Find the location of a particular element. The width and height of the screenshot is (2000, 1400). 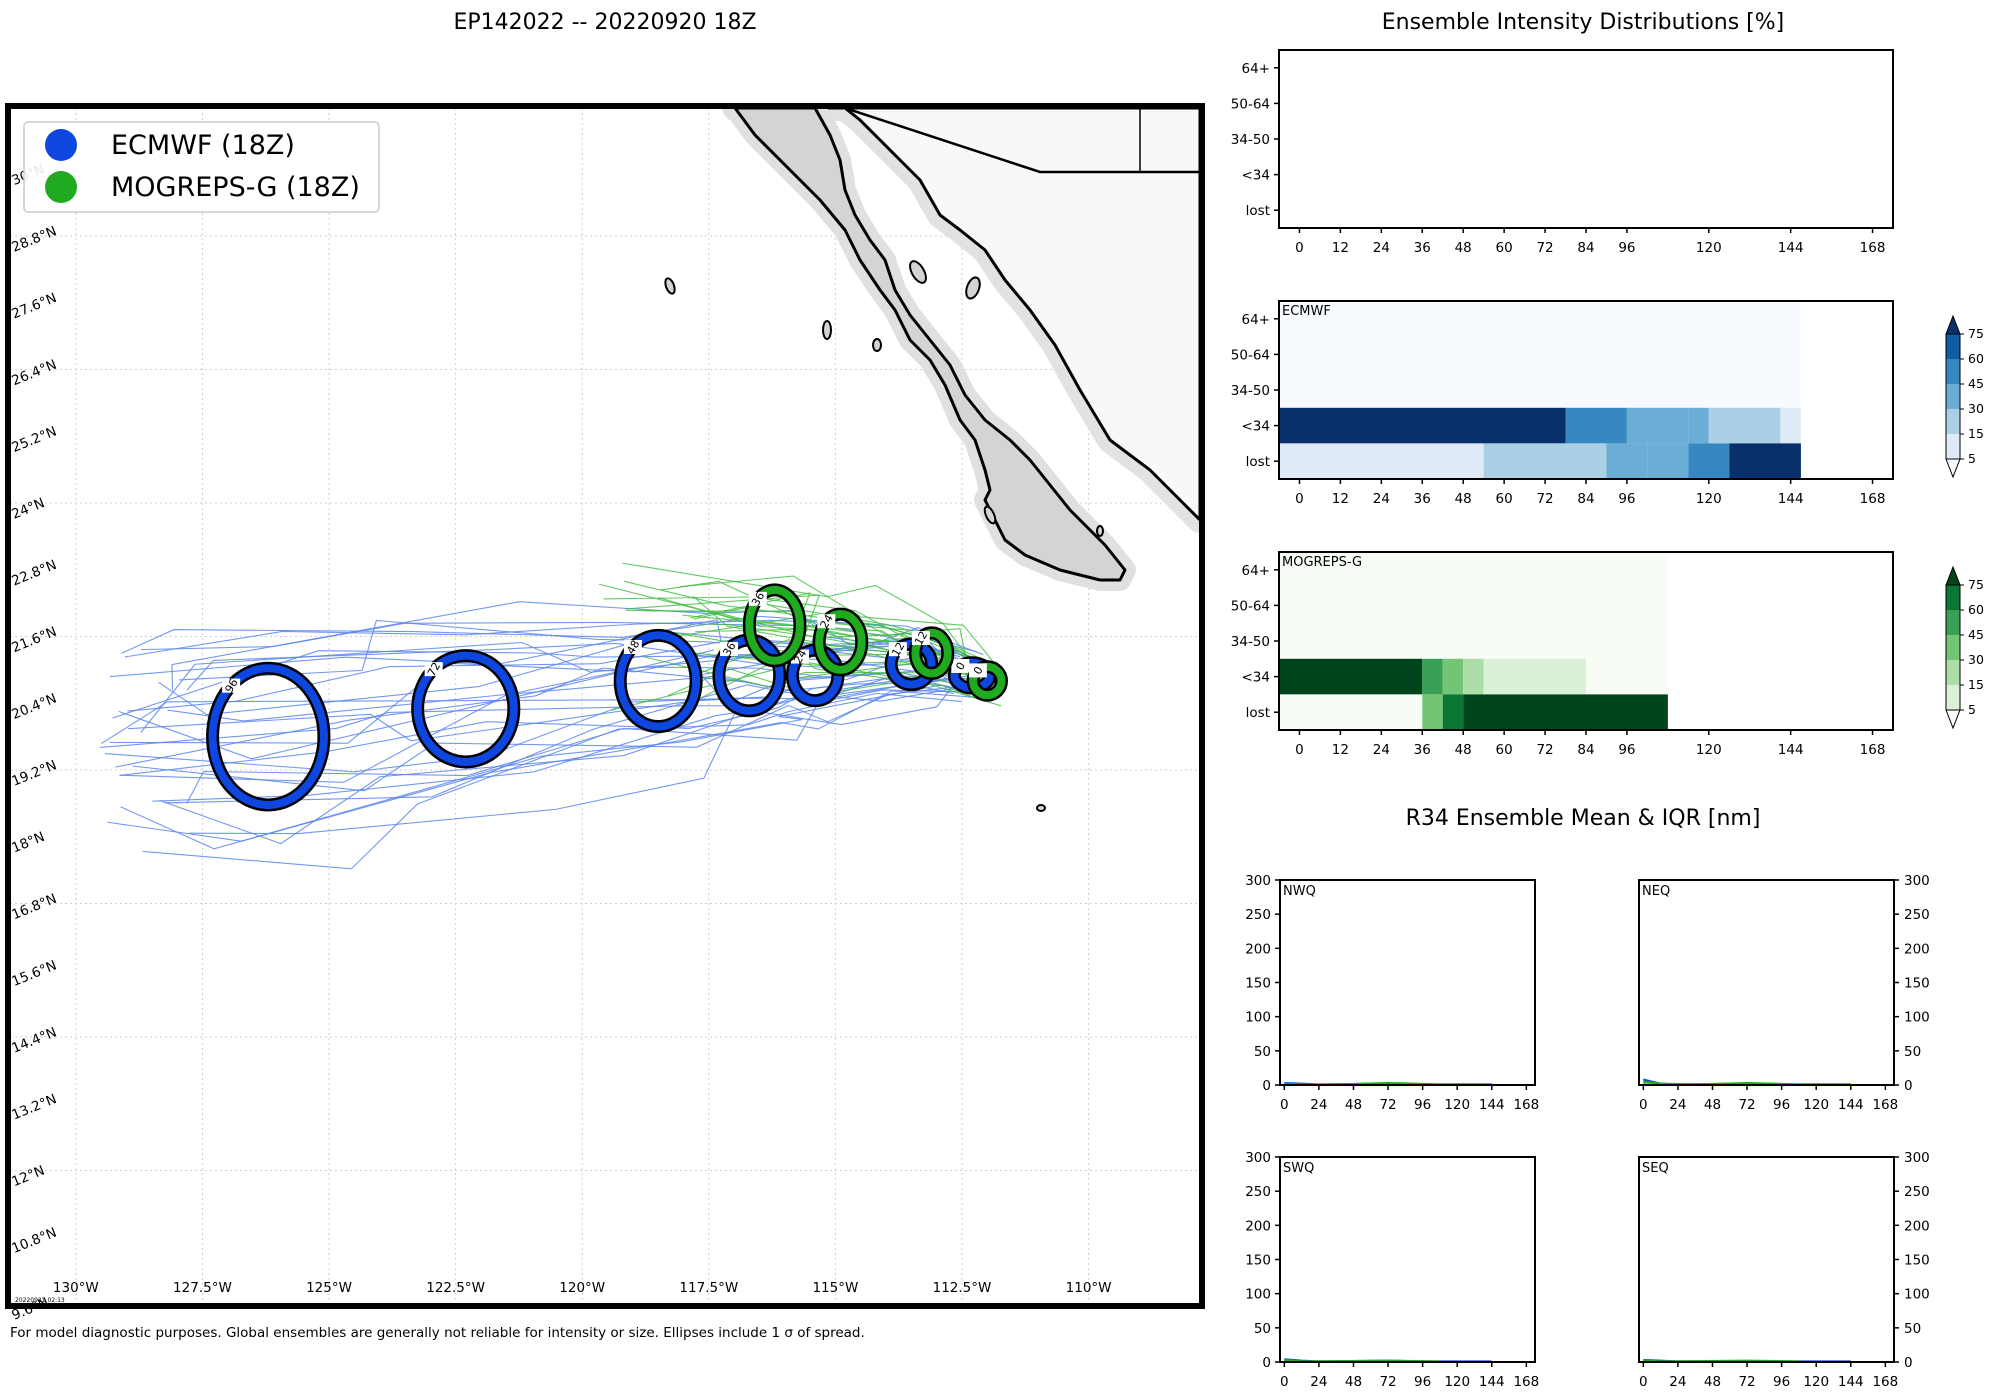

row-label: lost is located at coordinates (1258, 211).